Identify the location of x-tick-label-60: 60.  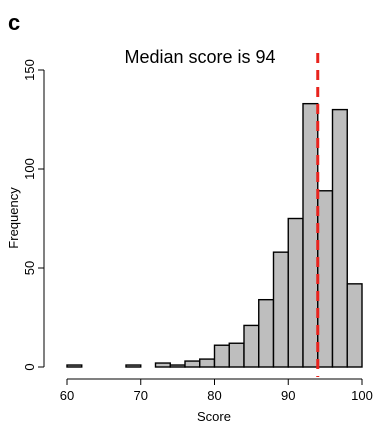
(67, 395).